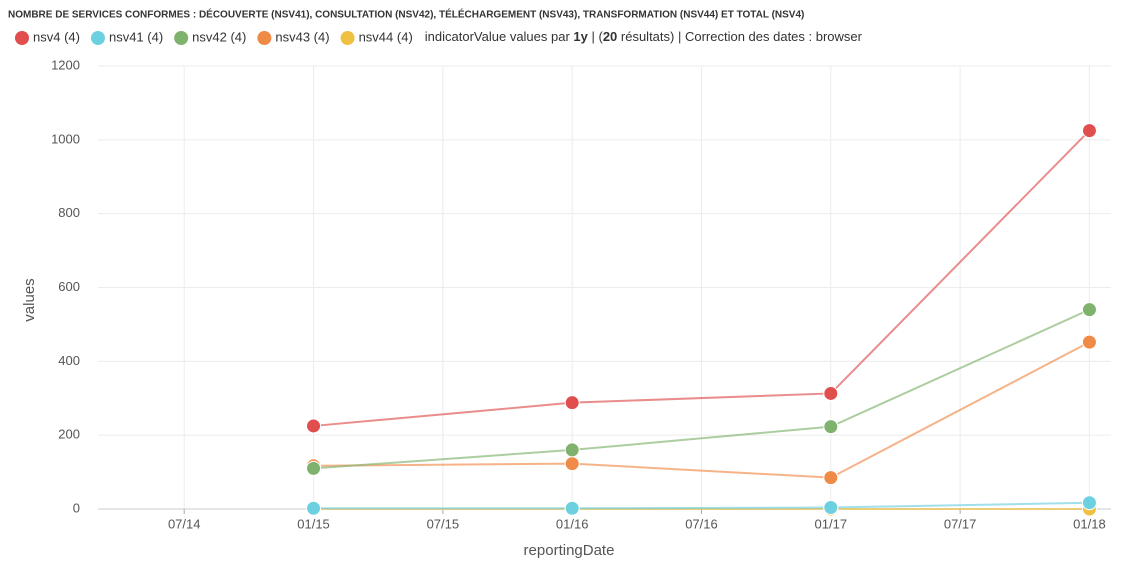 Image resolution: width=1122 pixels, height=568 pixels. Describe the element at coordinates (136, 36) in the screenshot. I see `legend-label: nsv41 (4)` at that location.